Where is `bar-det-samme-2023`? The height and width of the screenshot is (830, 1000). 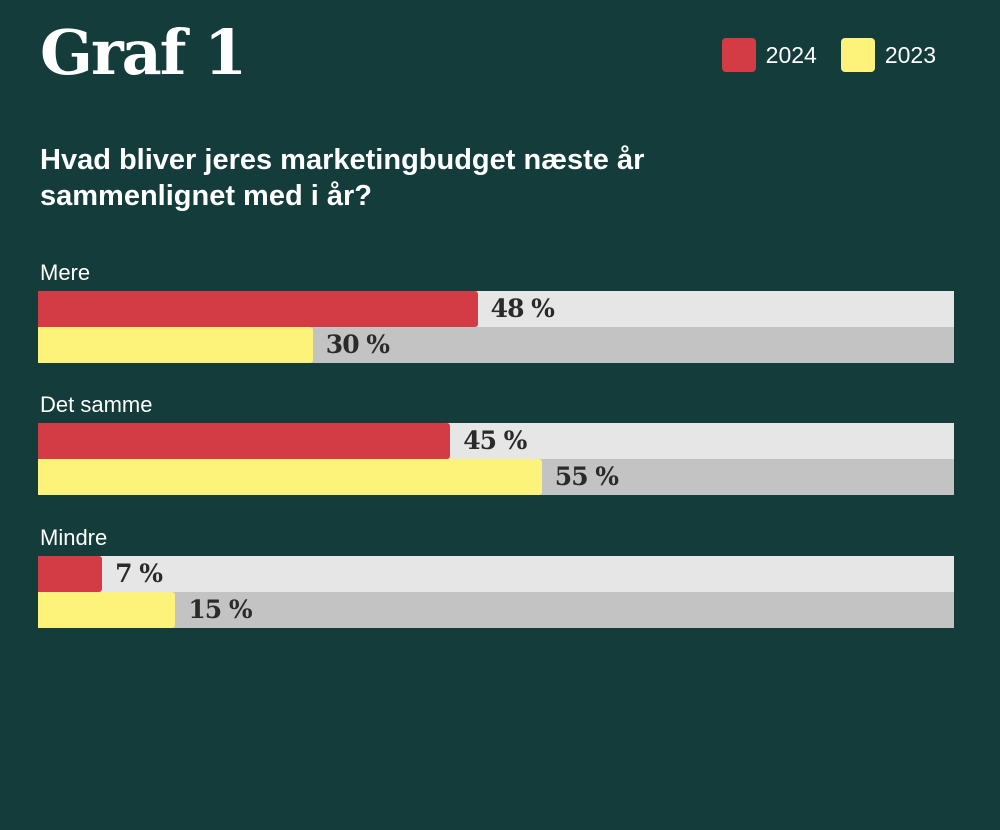 bar-det-samme-2023 is located at coordinates (290, 477).